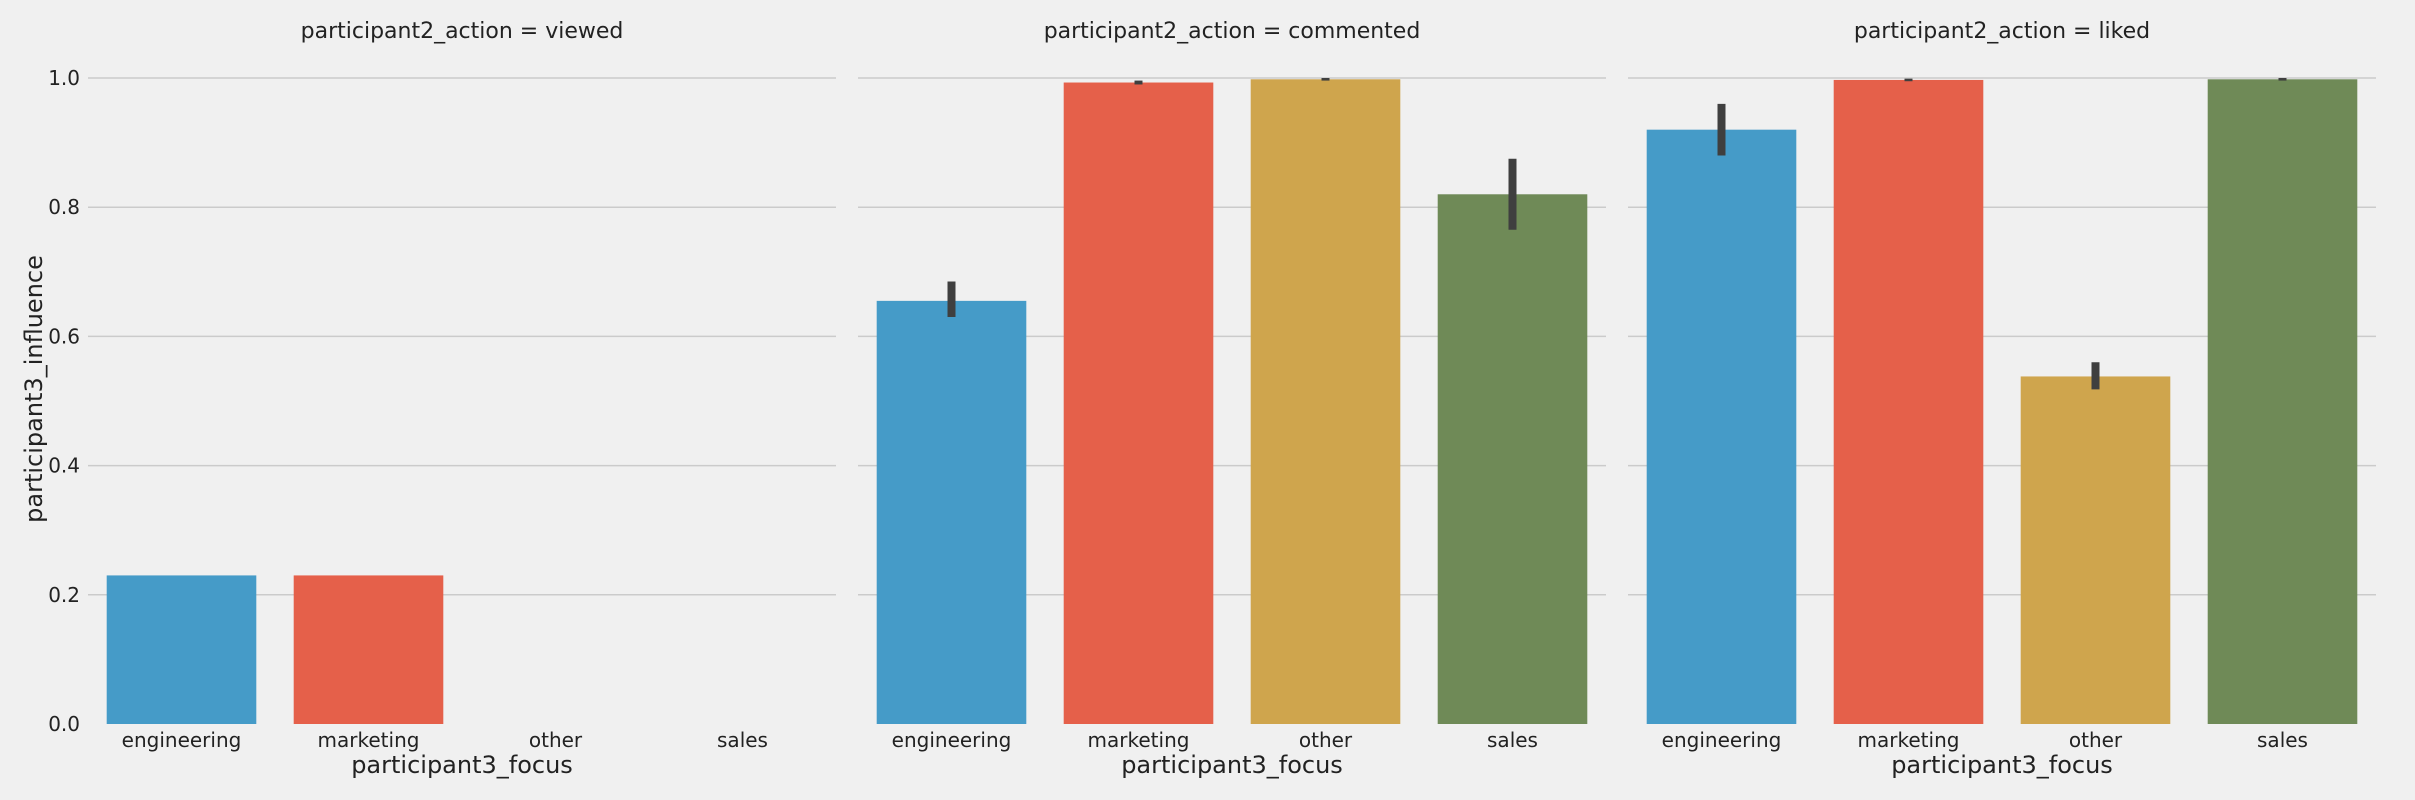  Describe the element at coordinates (34, 389) in the screenshot. I see `y-axis-label: participant3_influence` at that location.